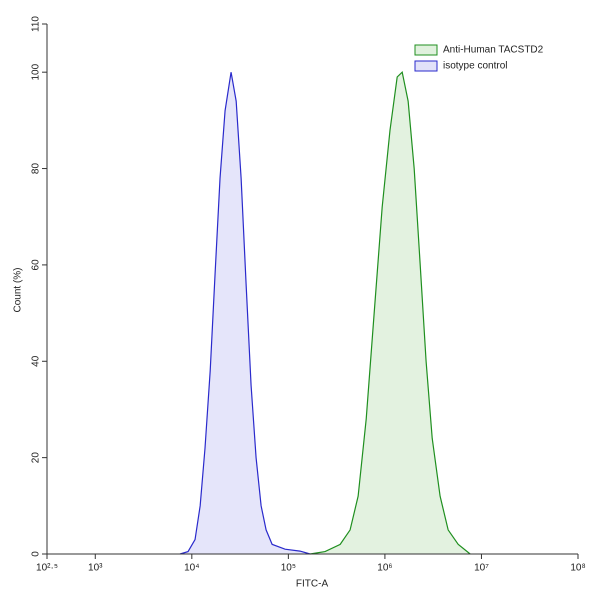 The image size is (600, 603). I want to click on y-tick-label: 0, so click(36, 554).